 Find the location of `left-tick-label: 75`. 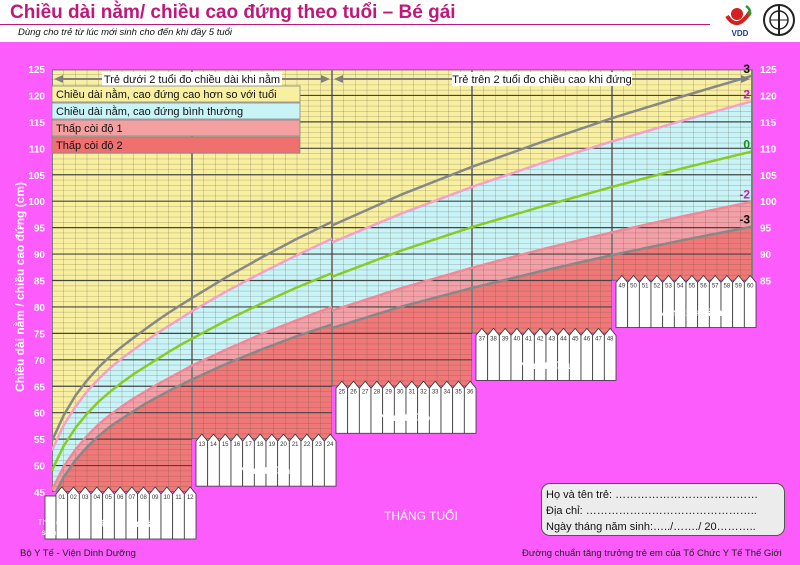

left-tick-label: 75 is located at coordinates (40, 334).